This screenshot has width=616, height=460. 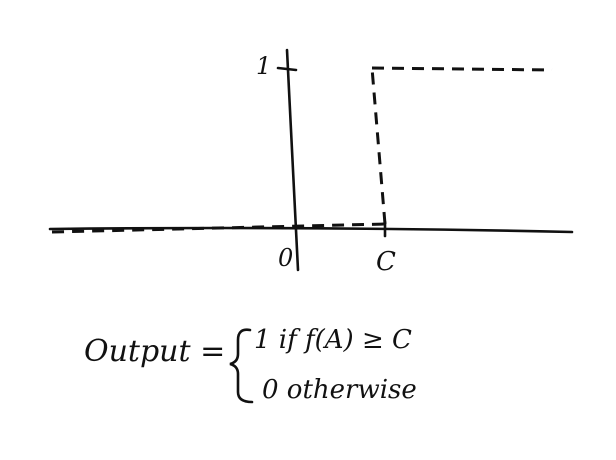 I want to click on x-axis, so click(x=311, y=230).